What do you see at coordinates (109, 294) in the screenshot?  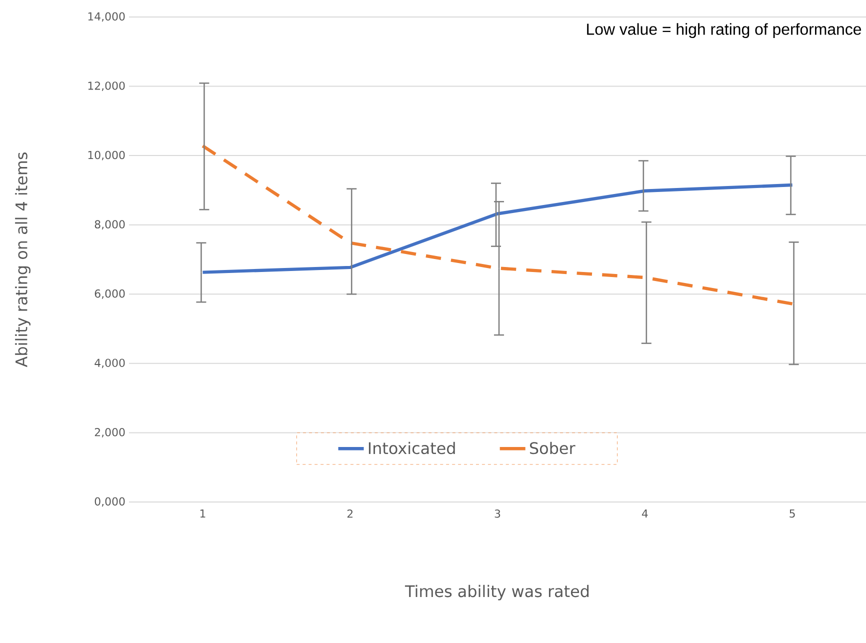 I see `y-tick-label: 6,000` at bounding box center [109, 294].